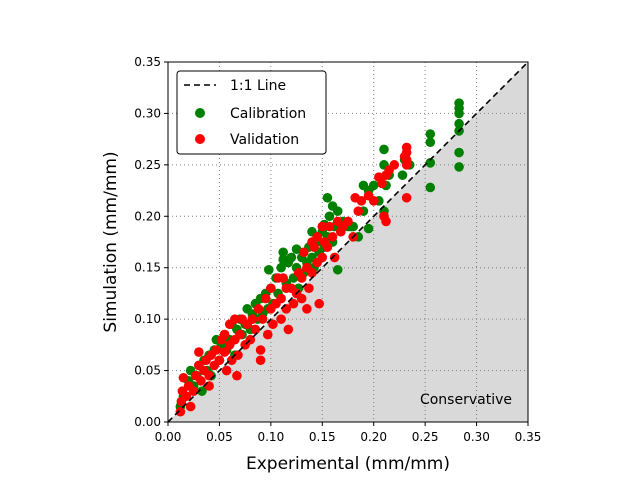 This screenshot has height=480, width=640. What do you see at coordinates (111, 241) in the screenshot?
I see `y-axis-title: Simulation (mm/mm)` at bounding box center [111, 241].